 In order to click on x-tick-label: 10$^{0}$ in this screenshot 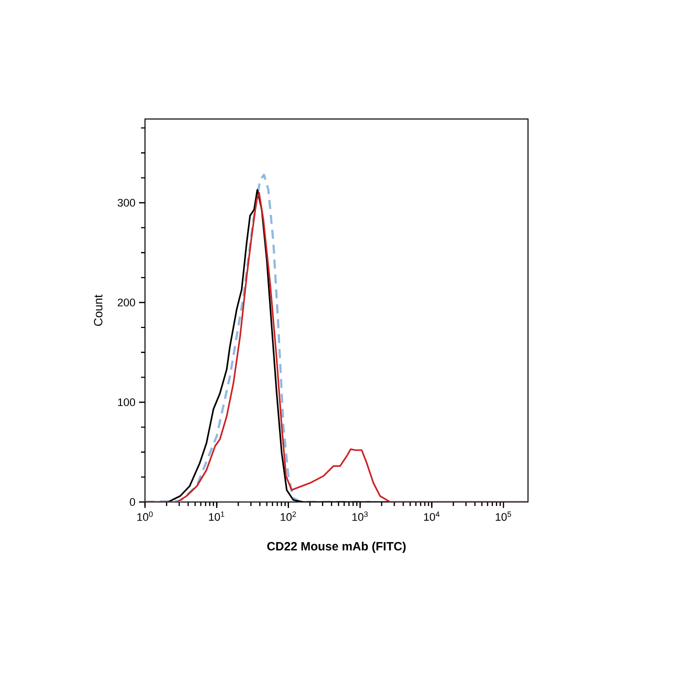, I will do `click(145, 516)`.